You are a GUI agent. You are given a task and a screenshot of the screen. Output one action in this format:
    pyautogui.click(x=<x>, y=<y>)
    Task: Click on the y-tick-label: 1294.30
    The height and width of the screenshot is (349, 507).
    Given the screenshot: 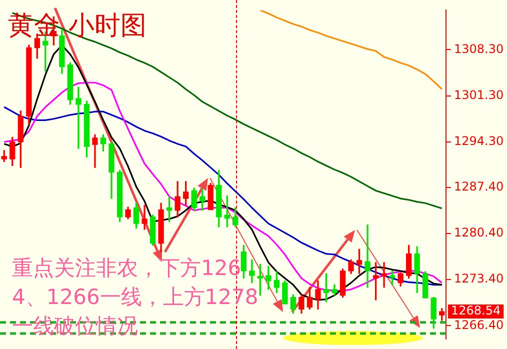 What is the action you would take?
    pyautogui.click(x=479, y=141)
    